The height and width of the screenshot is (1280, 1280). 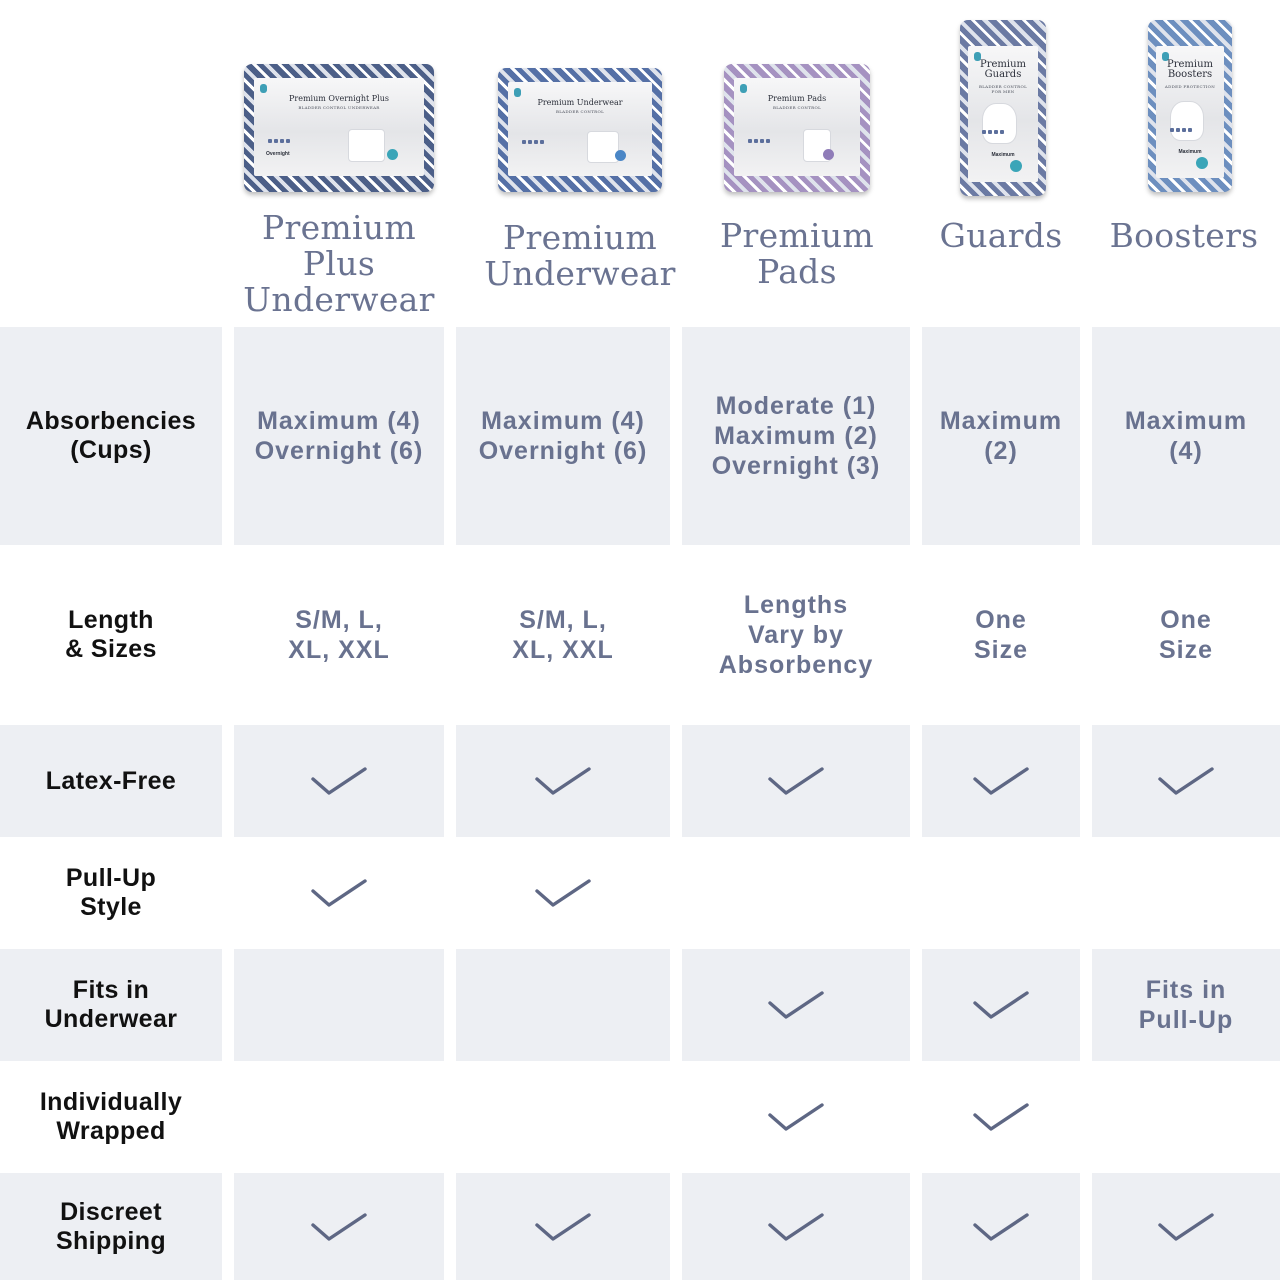 I want to click on feature-row-pull-up-style: Pull-Up Style, so click(x=640, y=893).